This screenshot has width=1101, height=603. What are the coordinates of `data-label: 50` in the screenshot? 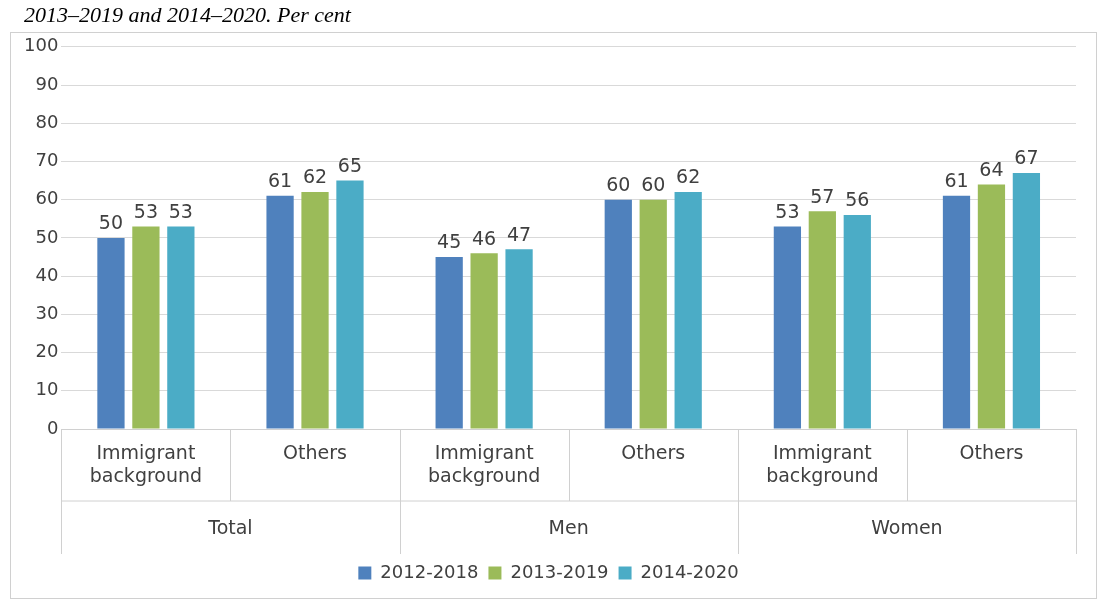 It's located at (111, 222).